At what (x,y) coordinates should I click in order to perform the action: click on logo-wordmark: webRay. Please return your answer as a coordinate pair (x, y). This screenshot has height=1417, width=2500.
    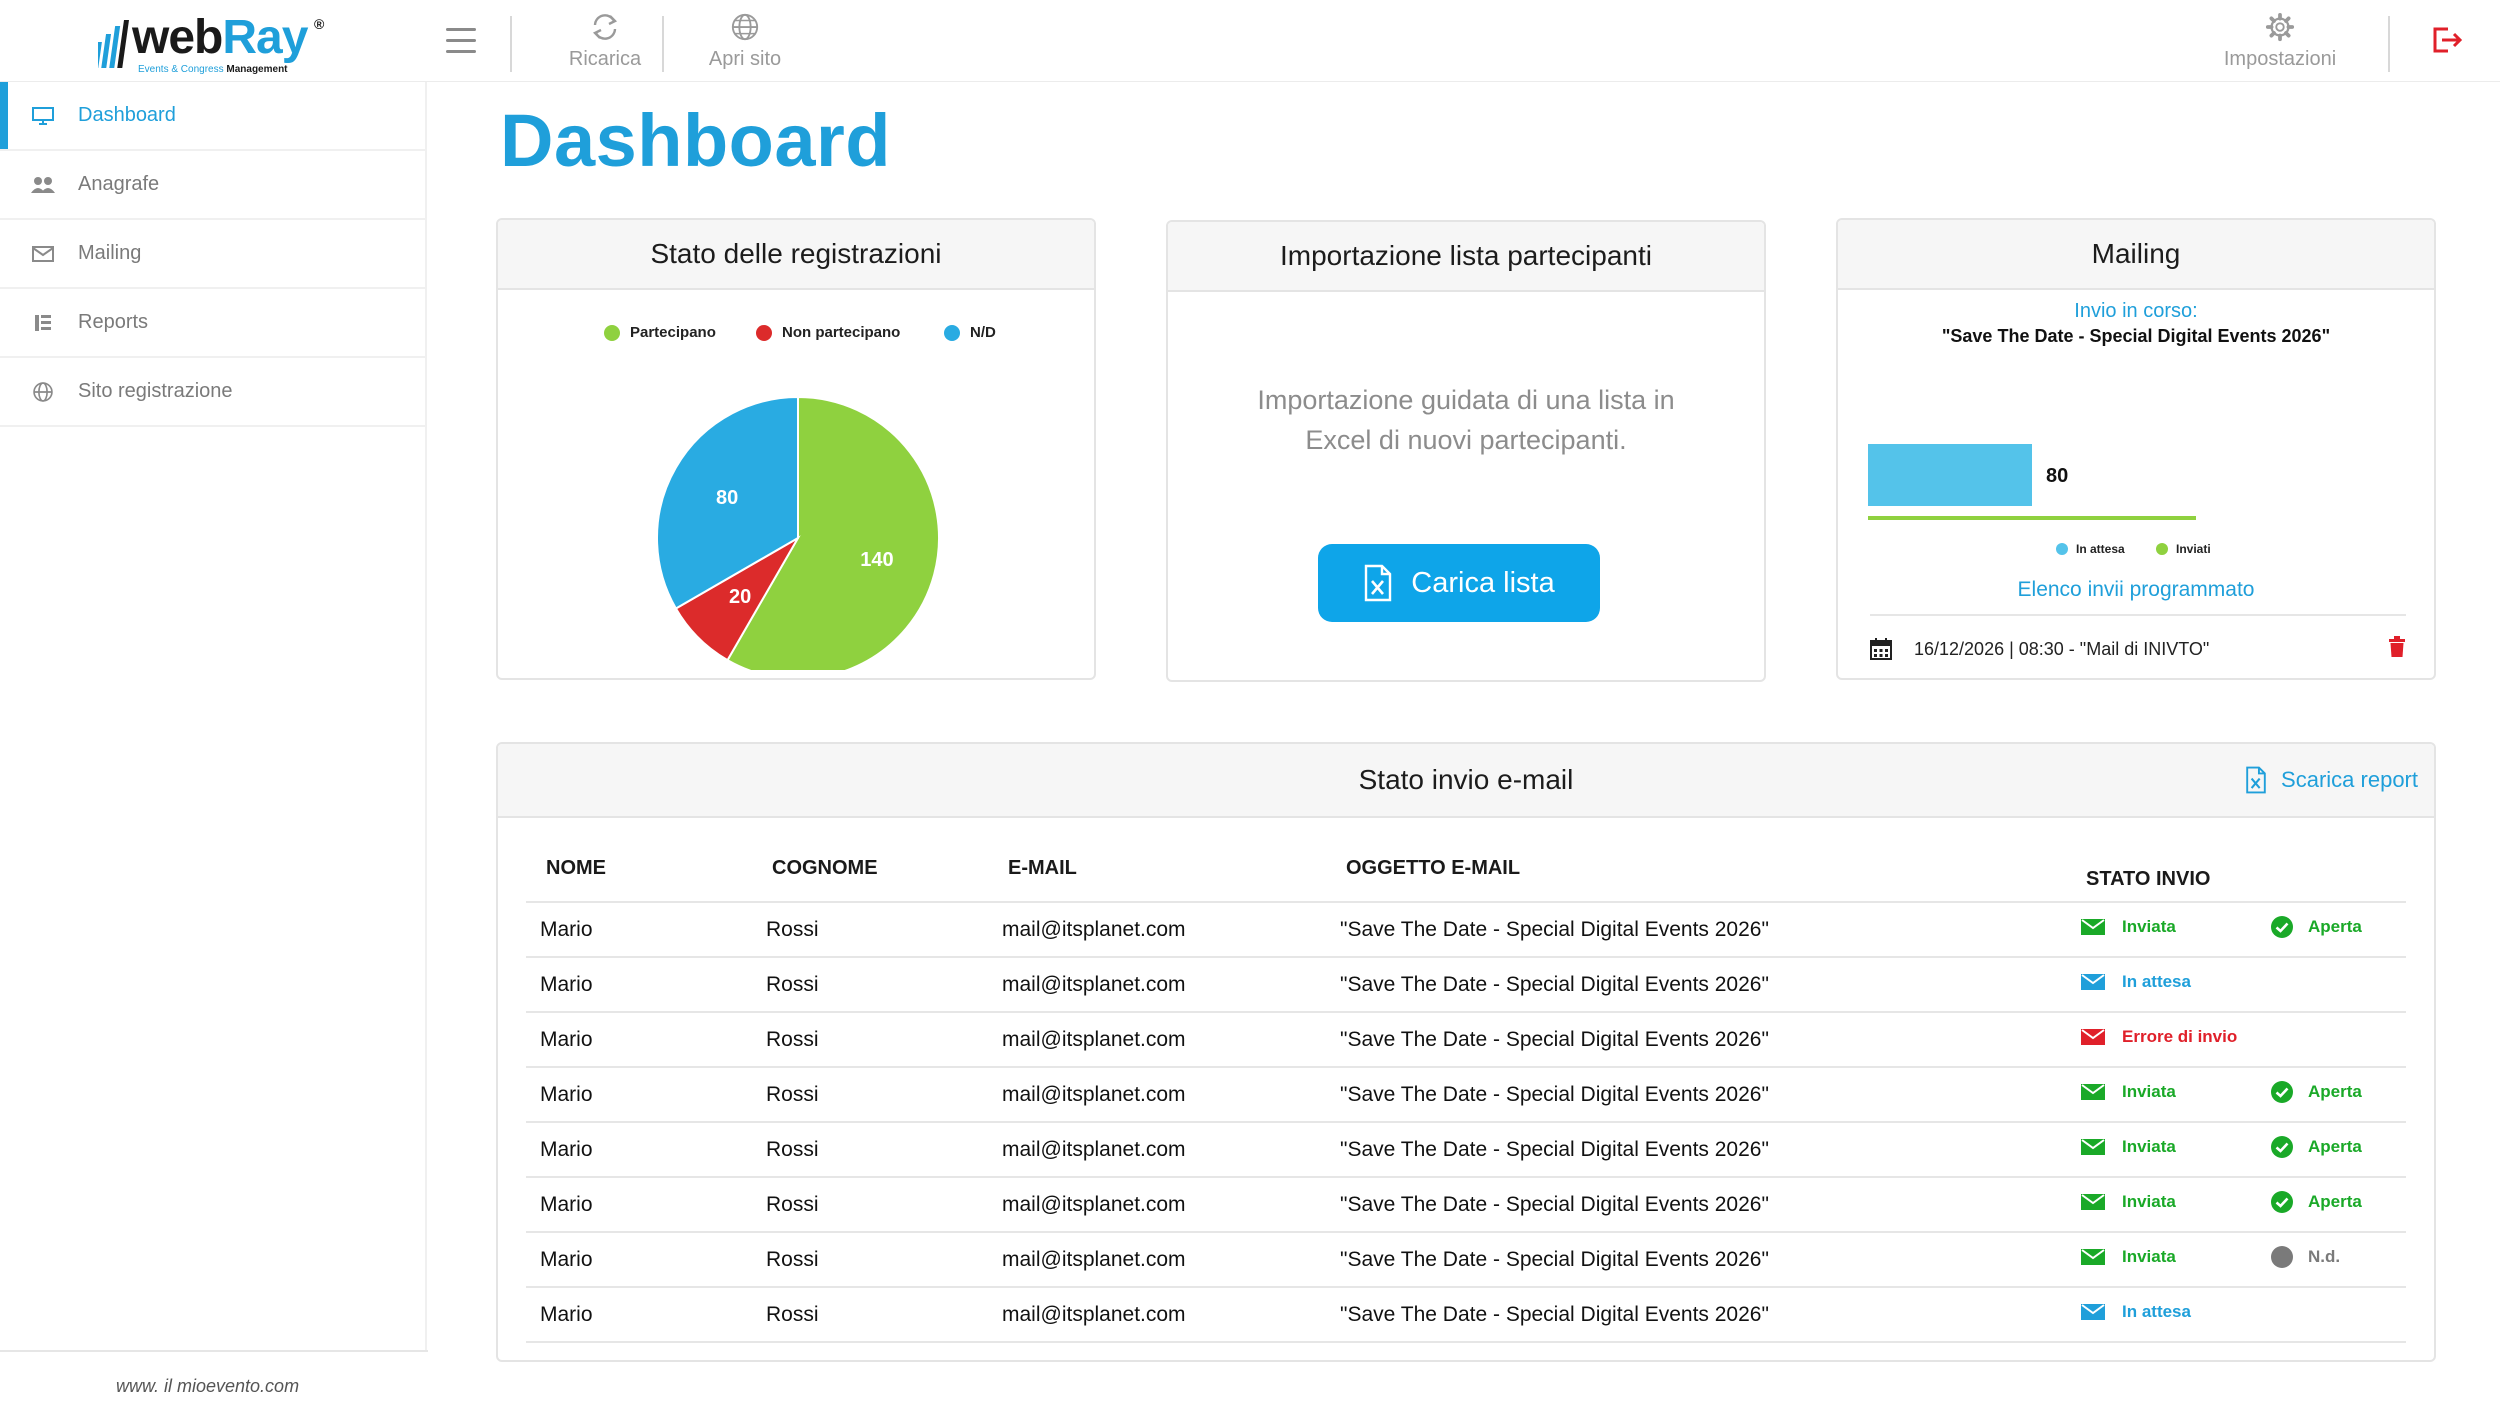
    Looking at the image, I should click on (220, 37).